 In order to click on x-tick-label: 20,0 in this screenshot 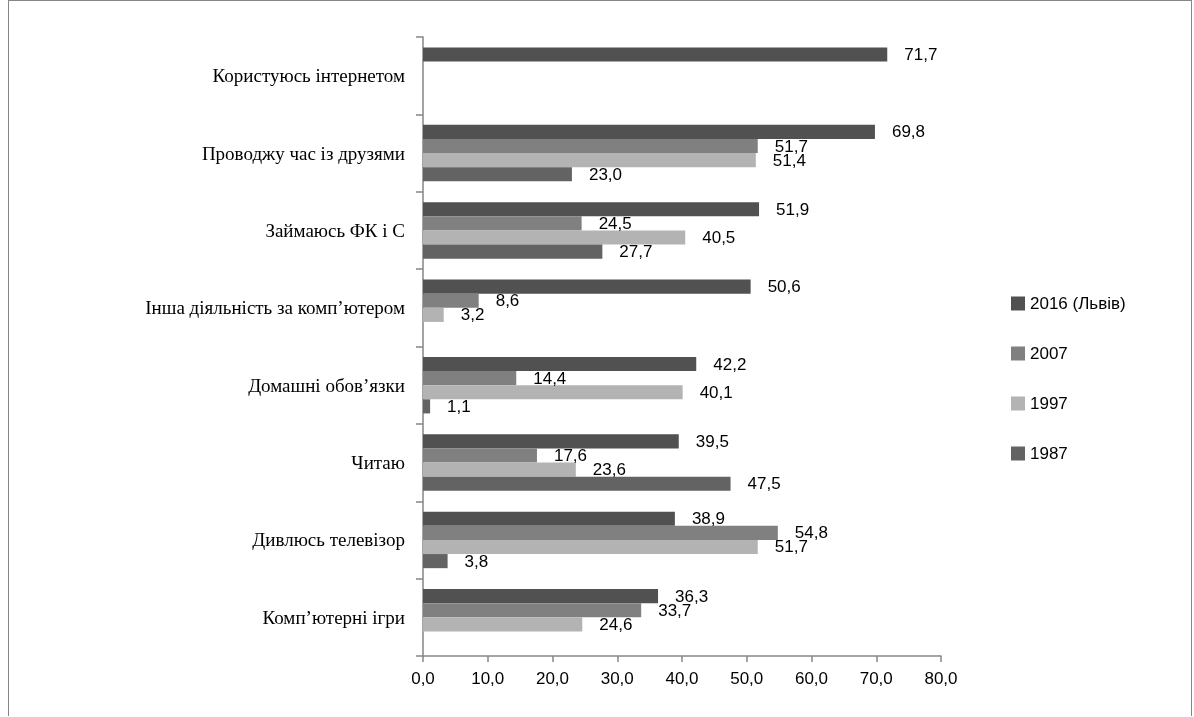, I will do `click(552, 678)`.